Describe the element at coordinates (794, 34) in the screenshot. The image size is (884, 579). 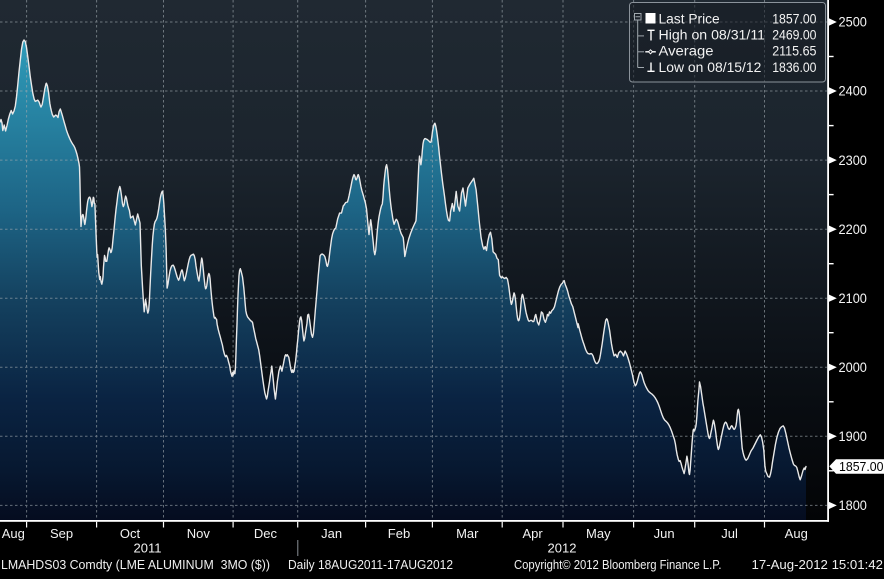
I see `svg-text: 2469.00` at that location.